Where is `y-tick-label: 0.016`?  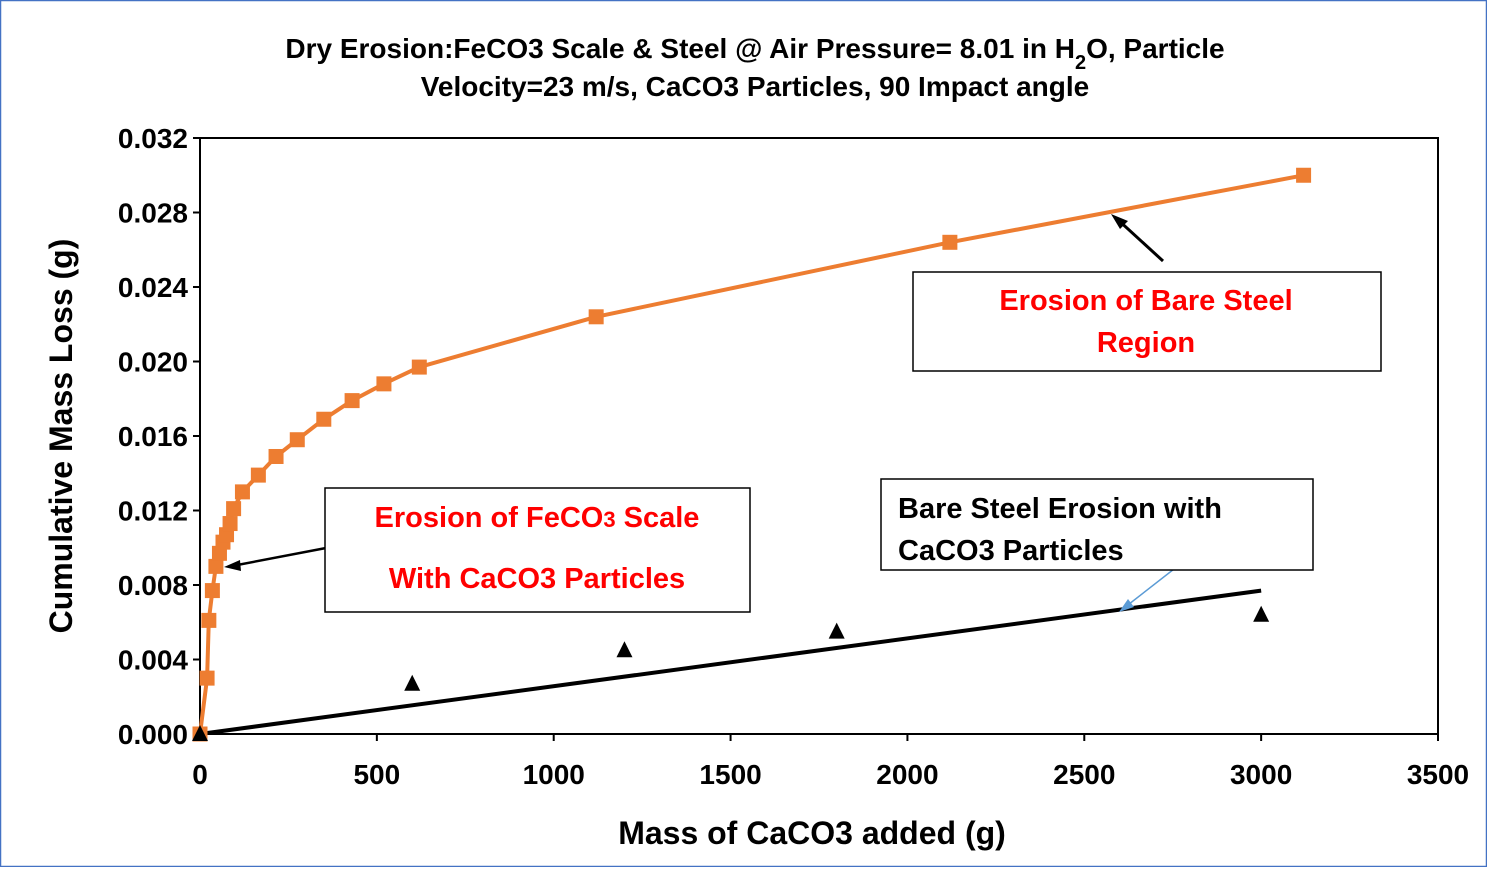 y-tick-label: 0.016 is located at coordinates (153, 436).